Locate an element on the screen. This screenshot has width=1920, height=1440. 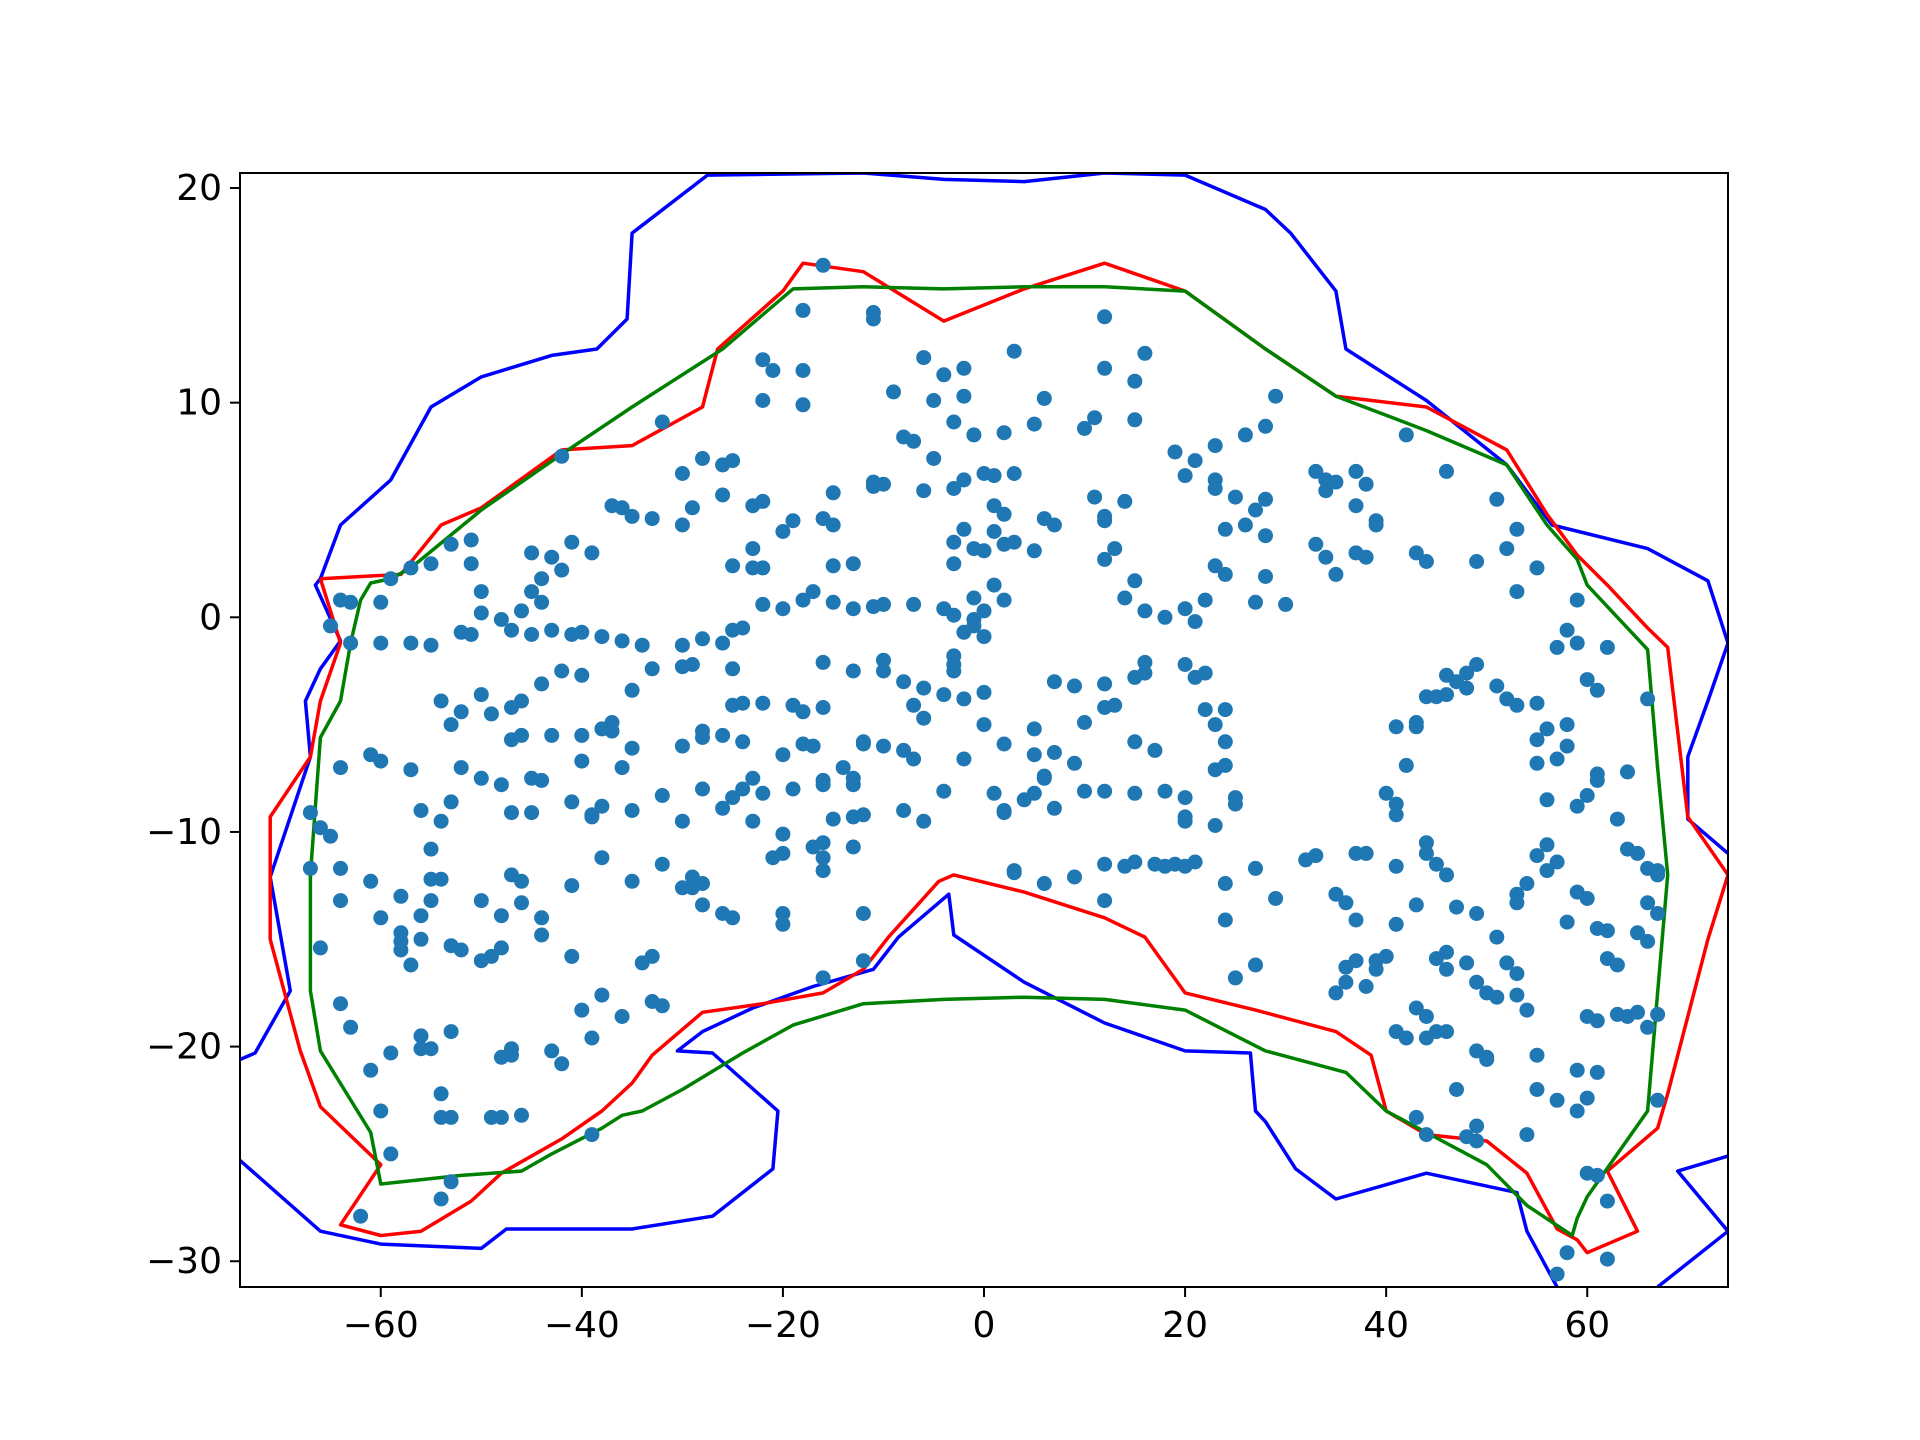
x-tick-label: 0 is located at coordinates (984, 1325).